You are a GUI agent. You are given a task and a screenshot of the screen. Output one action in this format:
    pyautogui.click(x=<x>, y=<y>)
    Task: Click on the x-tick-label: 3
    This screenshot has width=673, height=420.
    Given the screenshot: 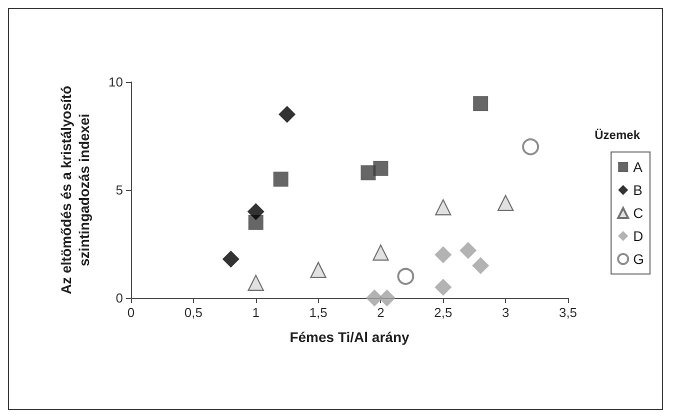 What is the action you would take?
    pyautogui.click(x=506, y=312)
    